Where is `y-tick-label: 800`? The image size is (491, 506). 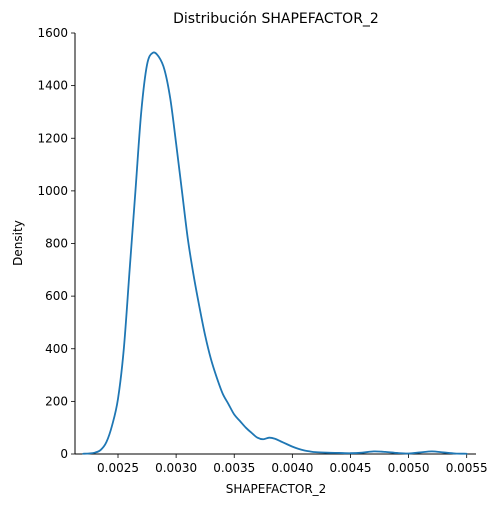 y-tick-label: 800 is located at coordinates (56, 244).